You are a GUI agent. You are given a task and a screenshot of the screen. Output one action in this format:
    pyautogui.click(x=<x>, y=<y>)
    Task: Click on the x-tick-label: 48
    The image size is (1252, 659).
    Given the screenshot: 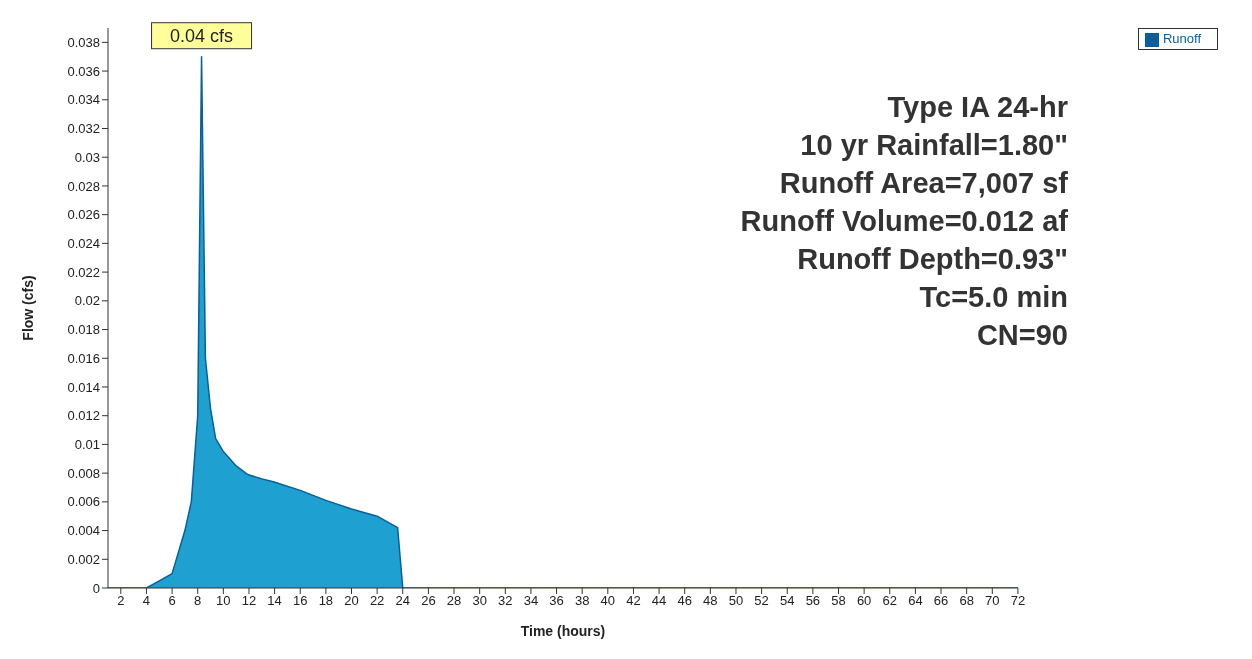 What is the action you would take?
    pyautogui.click(x=710, y=601)
    